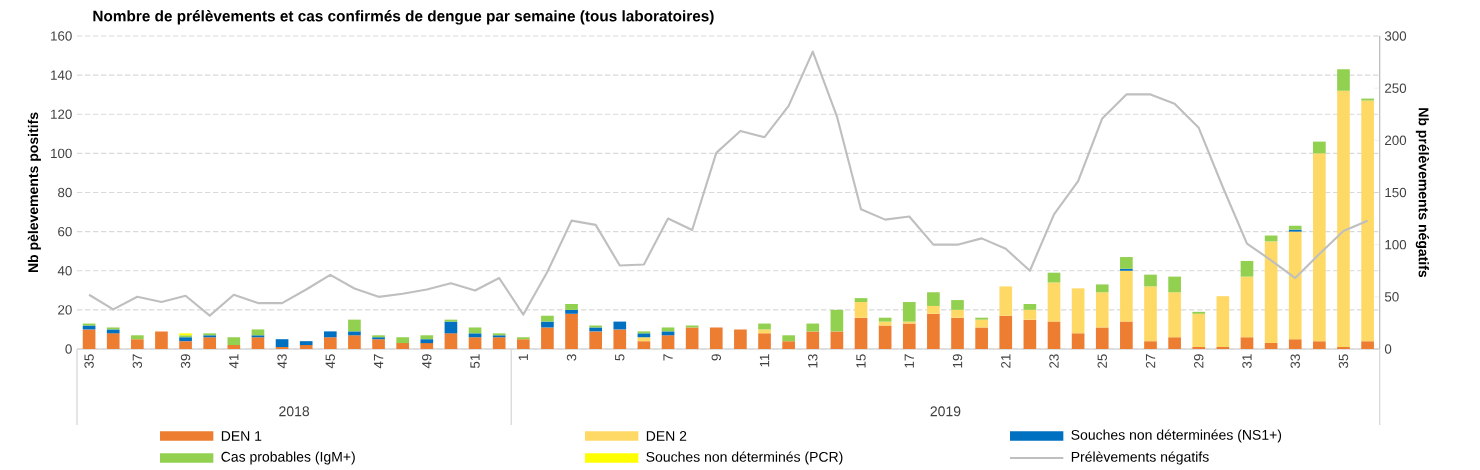  Describe the element at coordinates (1006, 361) in the screenshot. I see `x-tick-label: 21` at that location.